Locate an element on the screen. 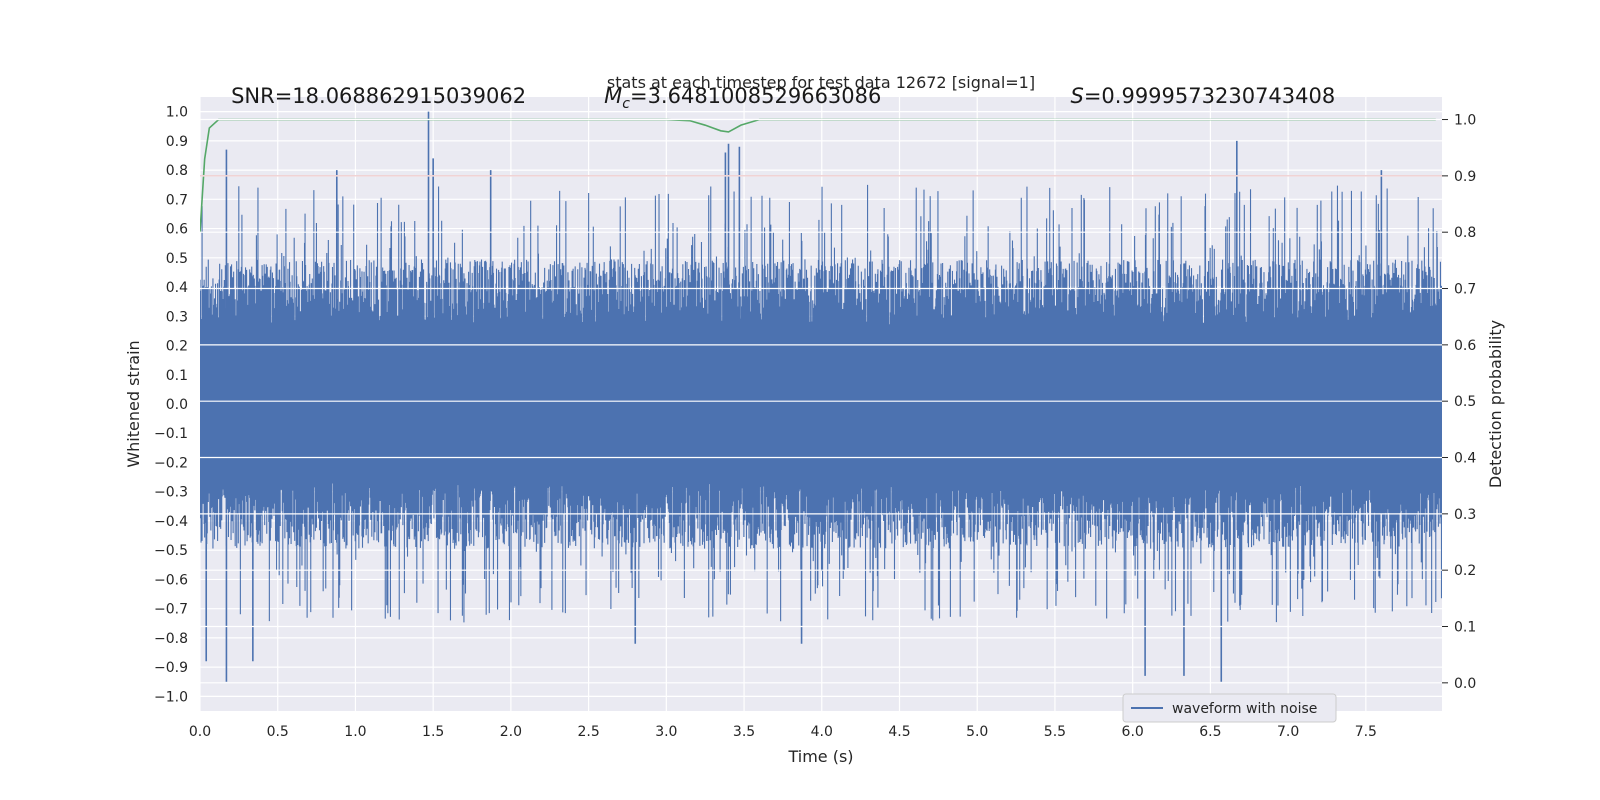  y-tick-label: 0.9 is located at coordinates (177, 142).